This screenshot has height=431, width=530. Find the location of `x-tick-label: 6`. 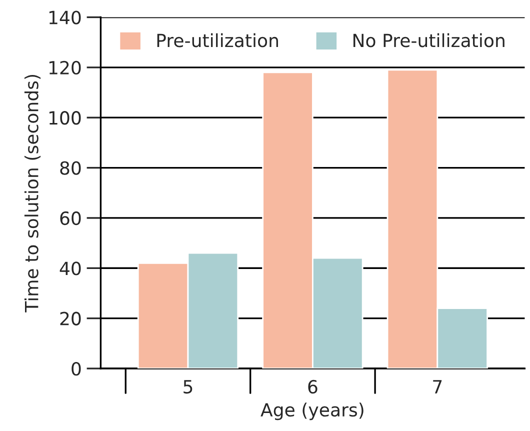

x-tick-label: 6 is located at coordinates (313, 387).